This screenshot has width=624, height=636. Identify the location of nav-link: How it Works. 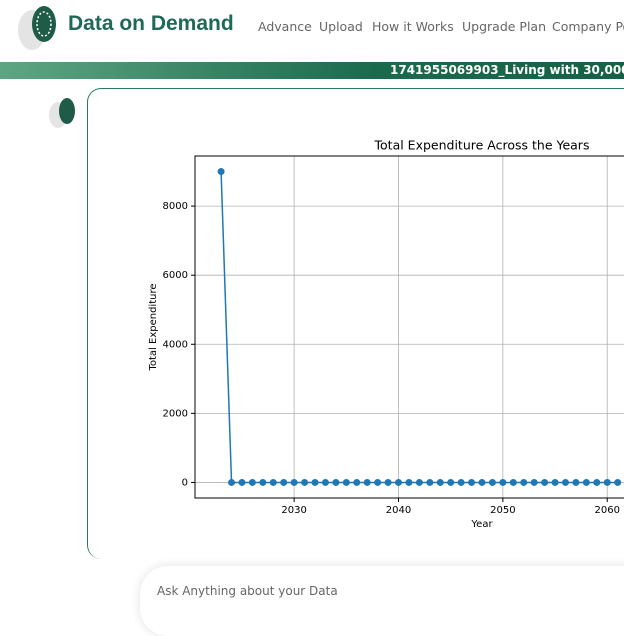
(413, 26).